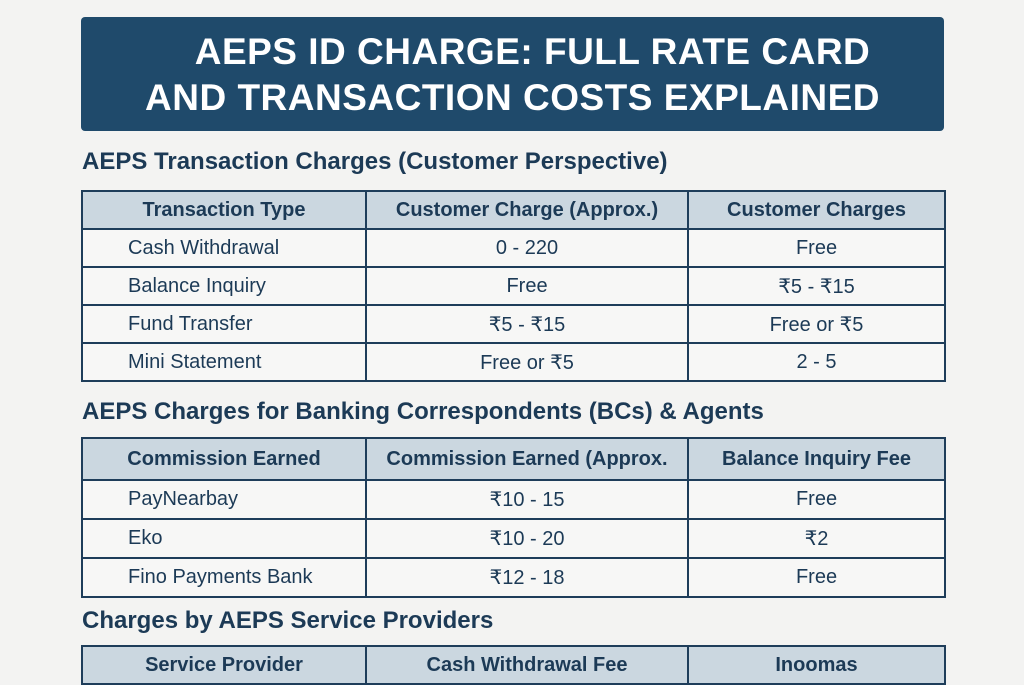  Describe the element at coordinates (224, 665) in the screenshot. I see `column-header: Service Provider` at that location.